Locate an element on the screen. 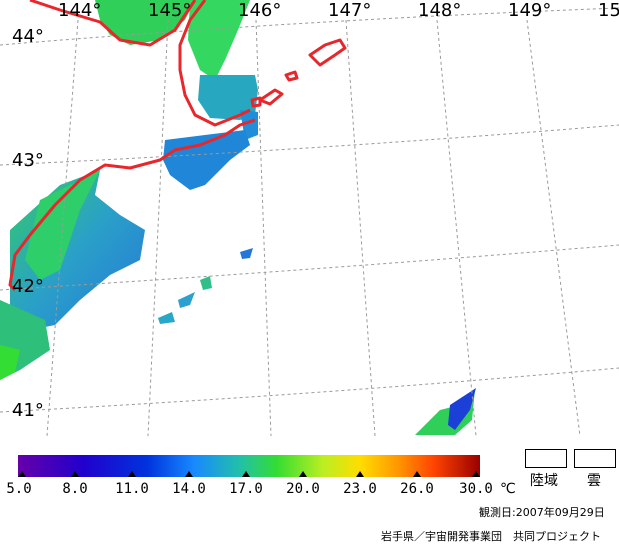 The image size is (619, 546). temperature-colorbar is located at coordinates (249, 466).